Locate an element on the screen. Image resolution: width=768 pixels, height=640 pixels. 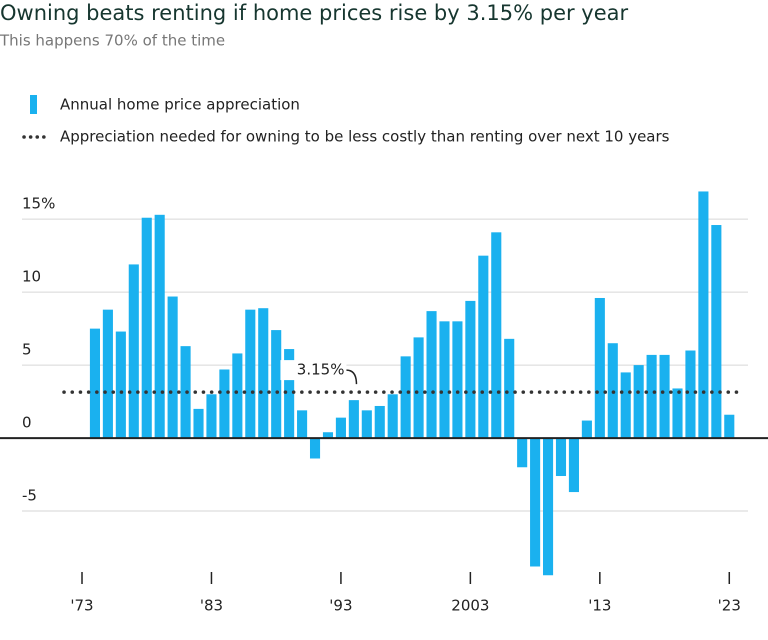
annotation-bg is located at coordinates (313, 370).